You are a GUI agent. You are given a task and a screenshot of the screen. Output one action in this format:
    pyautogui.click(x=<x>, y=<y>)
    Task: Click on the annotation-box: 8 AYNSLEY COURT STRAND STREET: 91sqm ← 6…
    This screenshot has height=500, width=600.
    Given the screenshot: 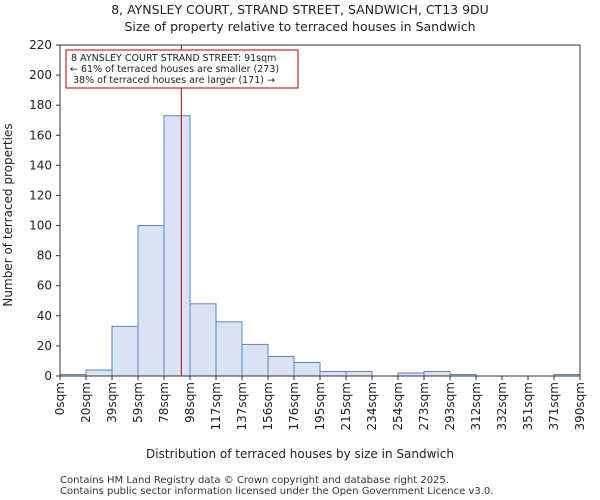 What is the action you would take?
    pyautogui.click(x=182, y=69)
    